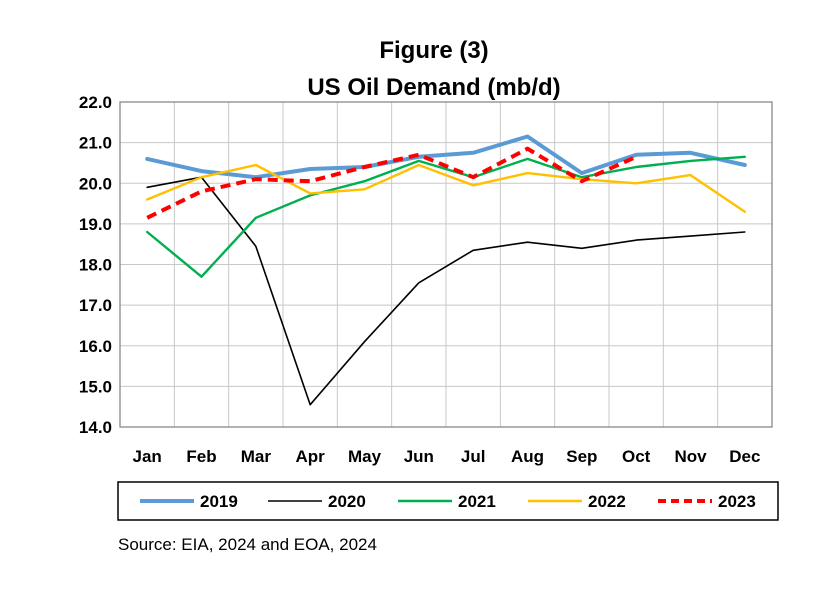 The width and height of the screenshot is (822, 613). I want to click on series-line-2022, so click(445, 188).